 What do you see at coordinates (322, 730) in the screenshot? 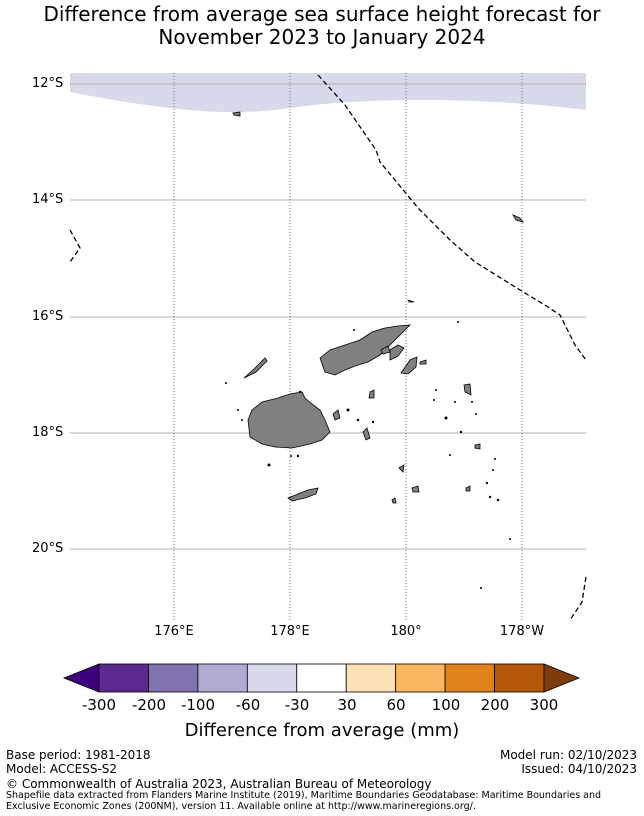
I see `colorbar-title: Difference from average (mm)` at bounding box center [322, 730].